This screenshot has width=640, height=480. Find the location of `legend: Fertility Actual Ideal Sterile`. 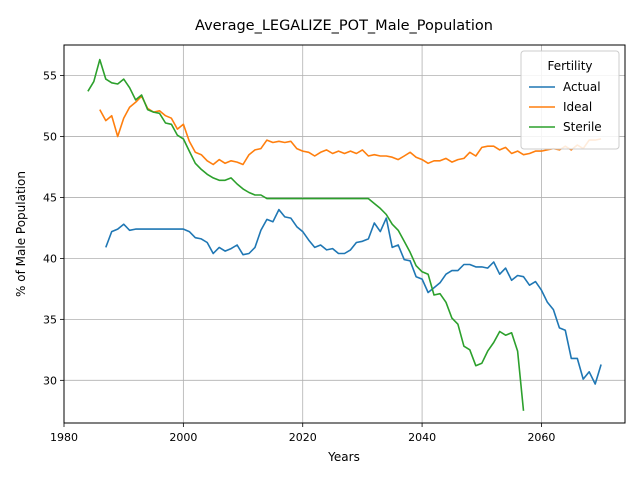

legend: Fertility Actual Ideal Sterile is located at coordinates (570, 100).